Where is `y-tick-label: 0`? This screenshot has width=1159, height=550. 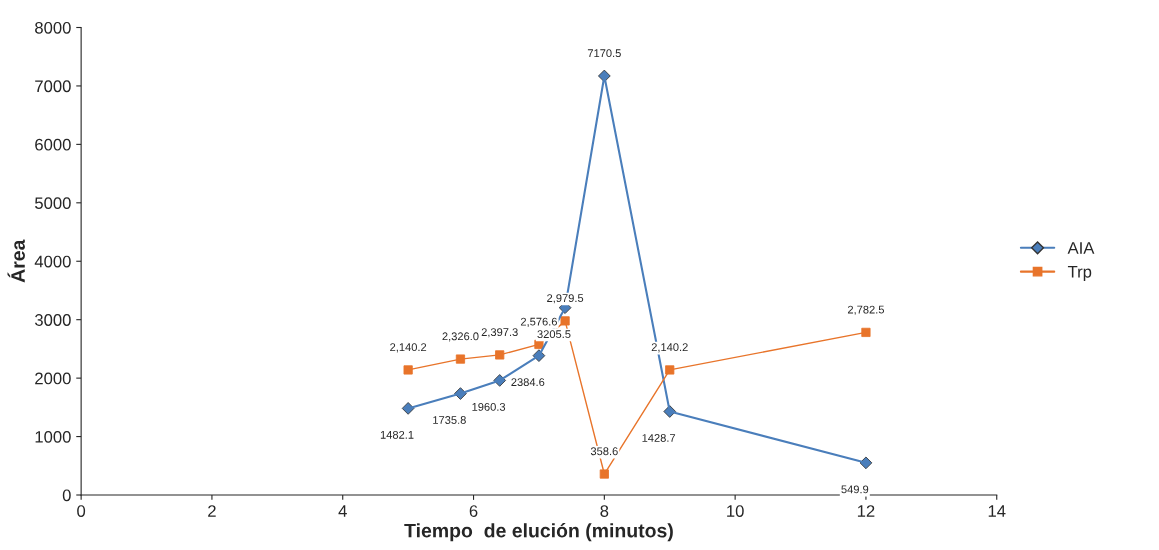
y-tick-label: 0 is located at coordinates (66, 495).